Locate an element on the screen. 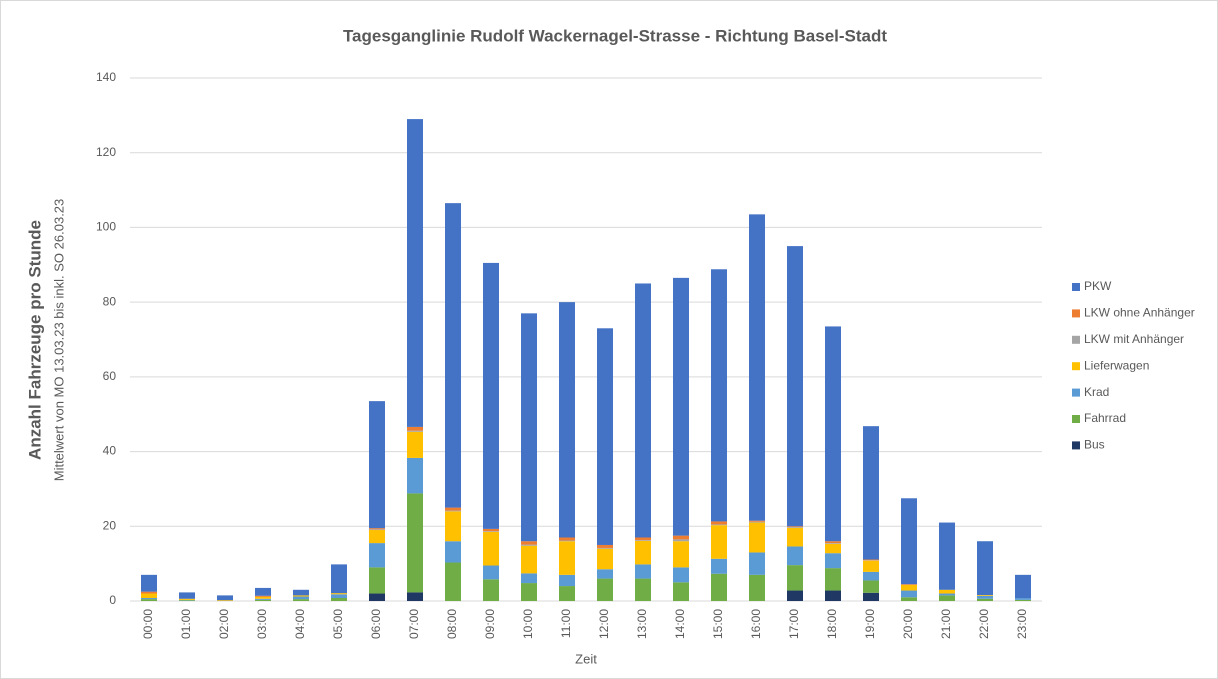 Image resolution: width=1218 pixels, height=679 pixels. x-tick-label: 06:00 is located at coordinates (376, 624).